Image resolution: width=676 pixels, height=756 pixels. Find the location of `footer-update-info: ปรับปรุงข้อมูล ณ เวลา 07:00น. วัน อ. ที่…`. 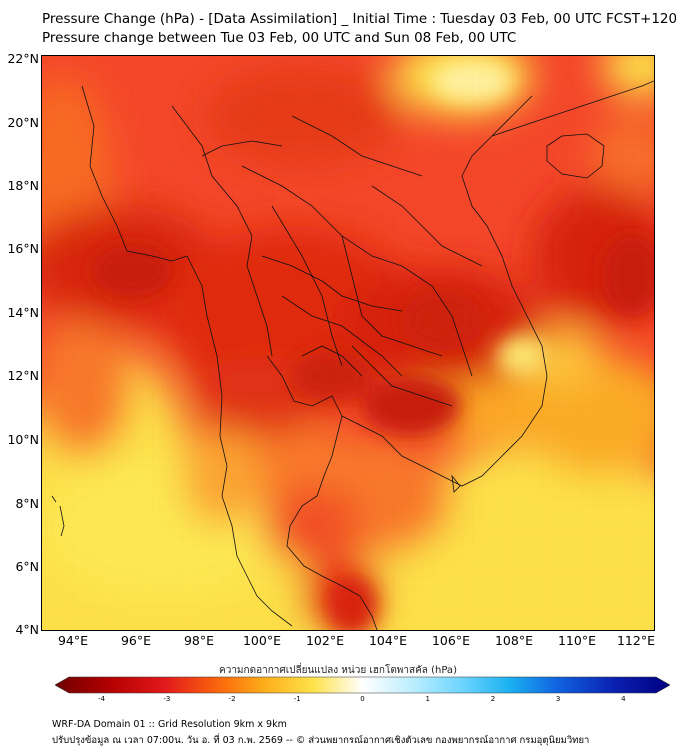

footer-update-info: ปรับปรุงข้อมูล ณ เวลา 07:00น. วัน อ. ที่… is located at coordinates (321, 740).